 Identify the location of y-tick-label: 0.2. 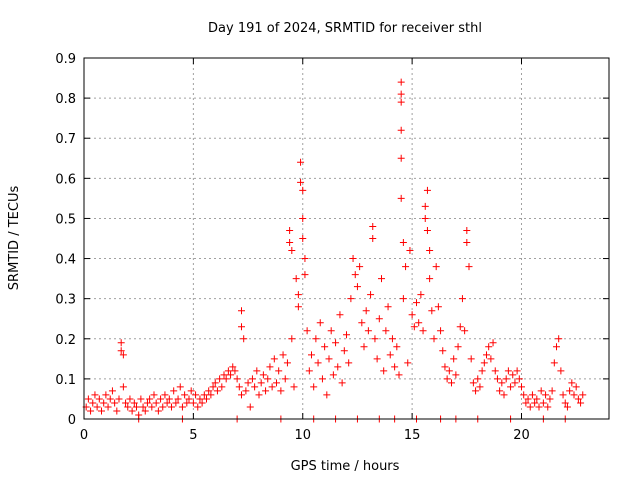
(65, 340).